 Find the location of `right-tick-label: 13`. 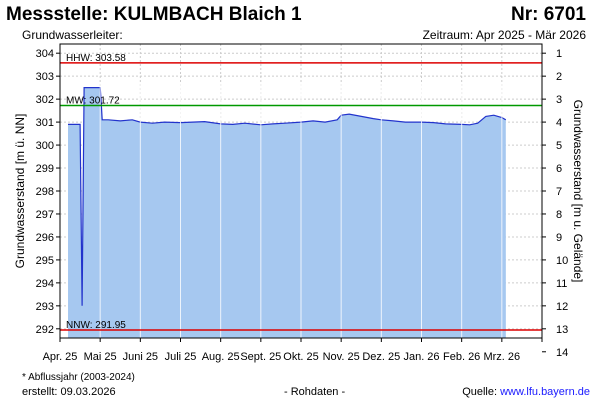

right-tick-label: 13 is located at coordinates (562, 330).